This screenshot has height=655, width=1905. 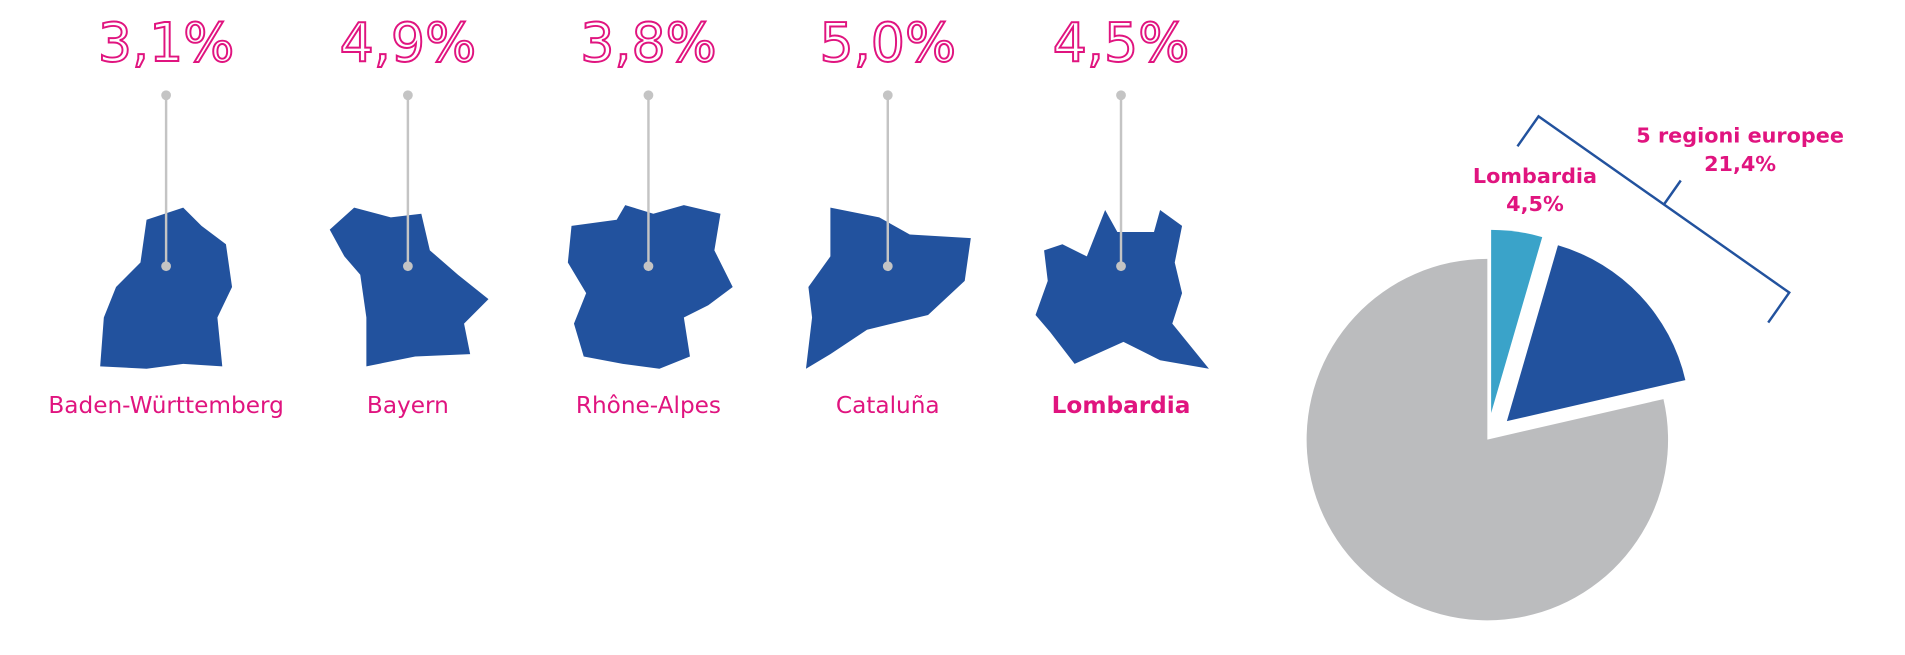 What do you see at coordinates (1535, 176) in the screenshot?
I see `pie-label: Lombardia` at bounding box center [1535, 176].